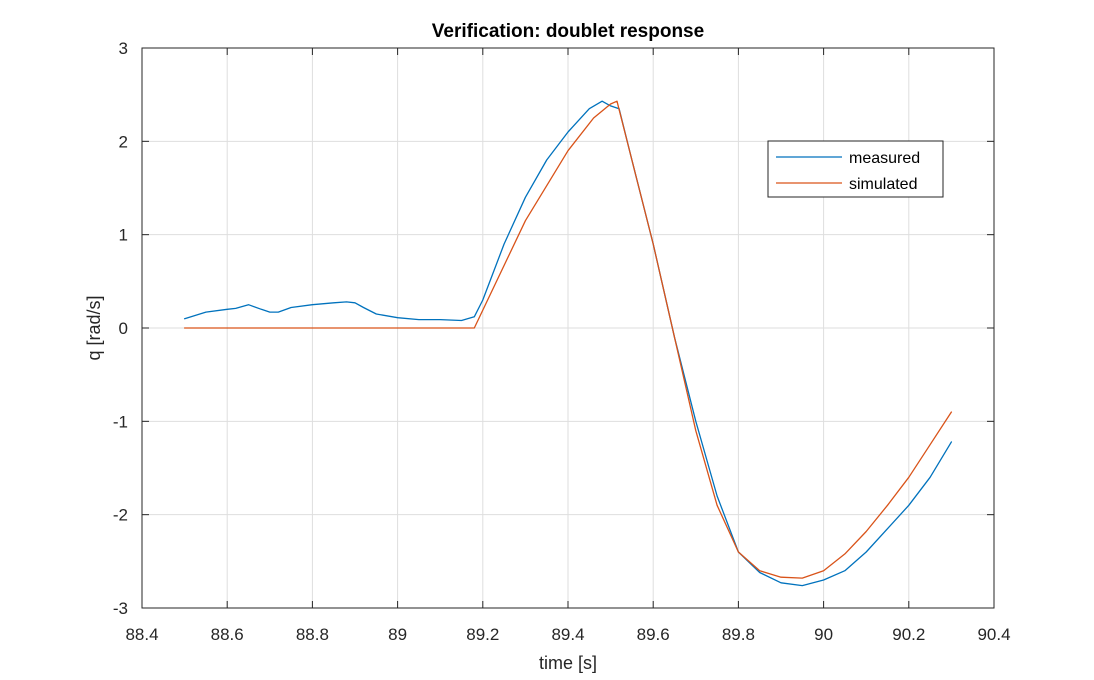 Image resolution: width=1094 pixels, height=680 pixels. What do you see at coordinates (823, 634) in the screenshot?
I see `x-tick-label: 90` at bounding box center [823, 634].